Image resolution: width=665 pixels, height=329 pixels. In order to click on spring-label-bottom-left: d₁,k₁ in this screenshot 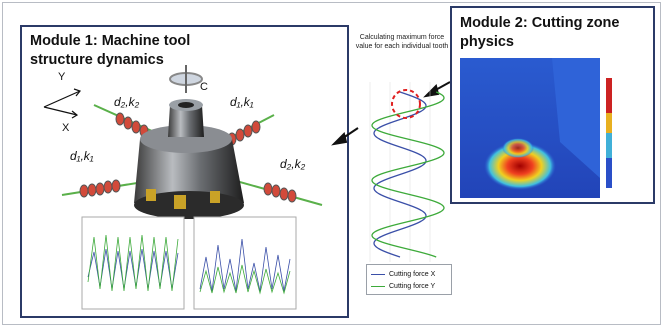, I will do `click(82, 156)`.